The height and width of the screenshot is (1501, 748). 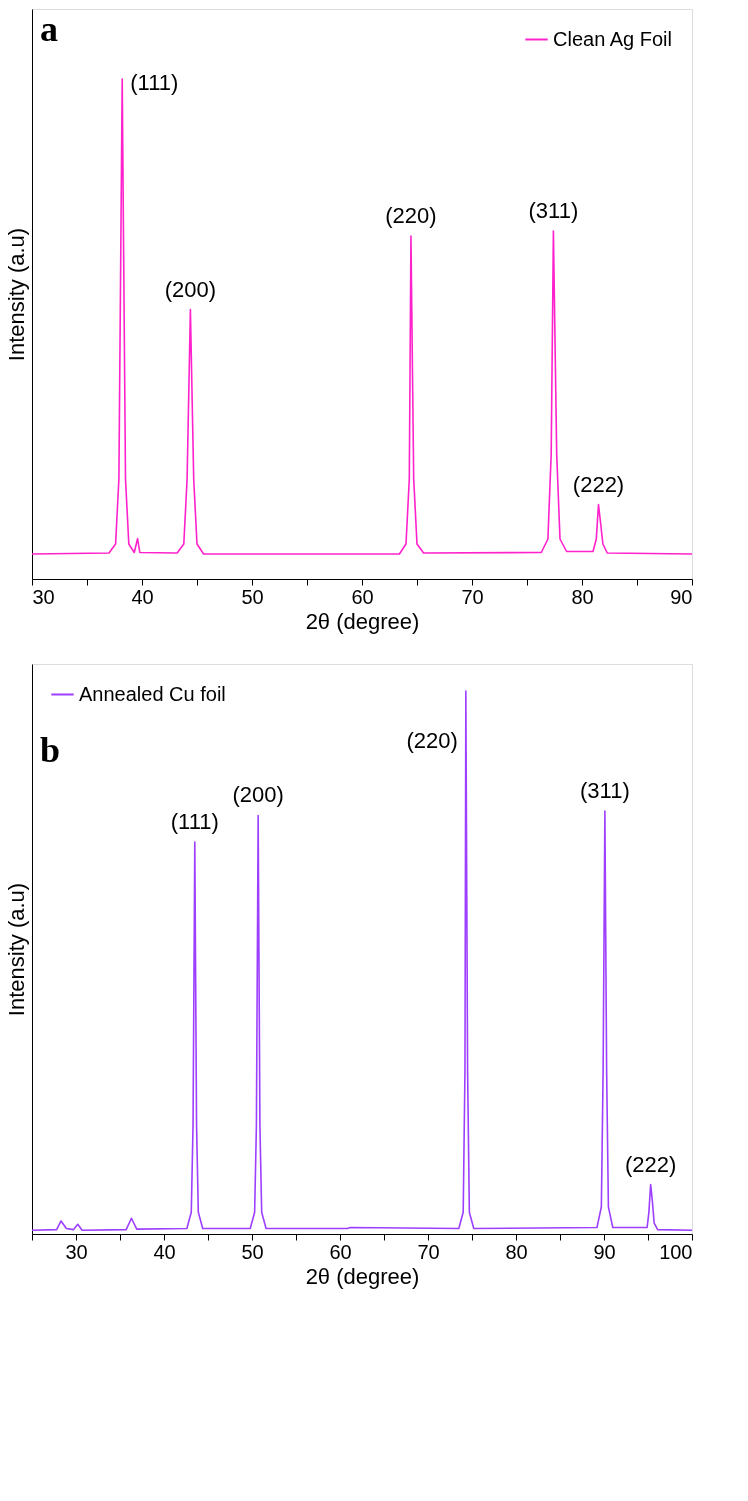 I want to click on text: a, so click(x=49, y=29).